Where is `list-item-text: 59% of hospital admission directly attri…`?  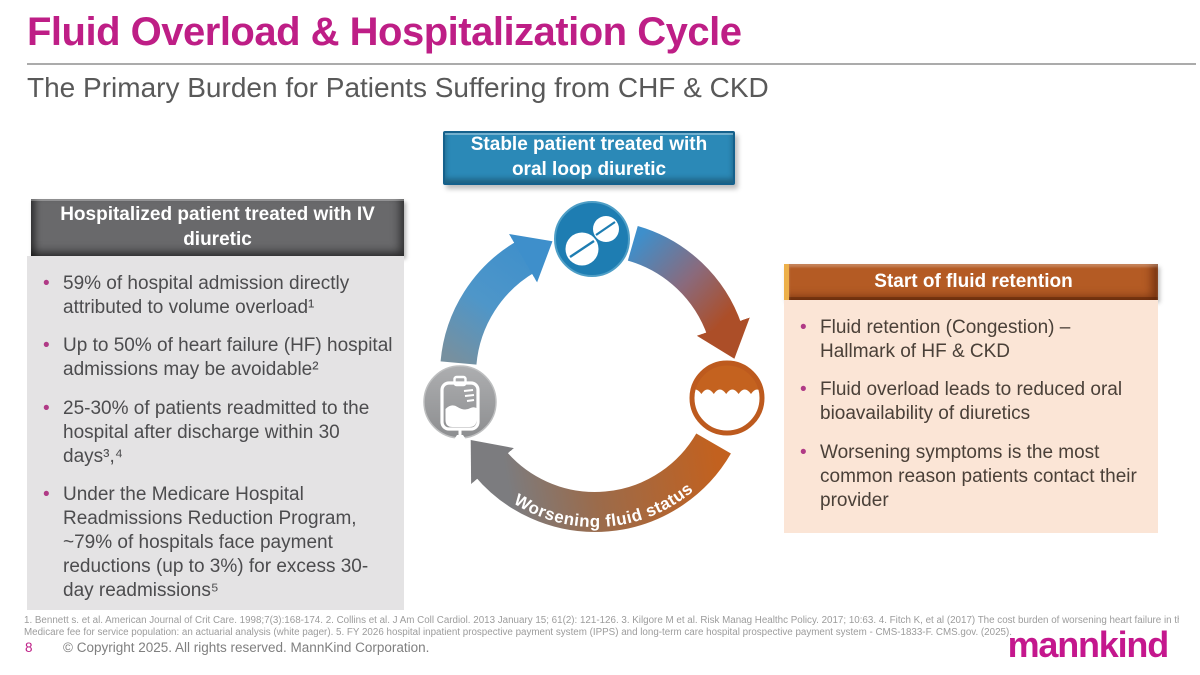 list-item-text: 59% of hospital admission directly attri… is located at coordinates (206, 296).